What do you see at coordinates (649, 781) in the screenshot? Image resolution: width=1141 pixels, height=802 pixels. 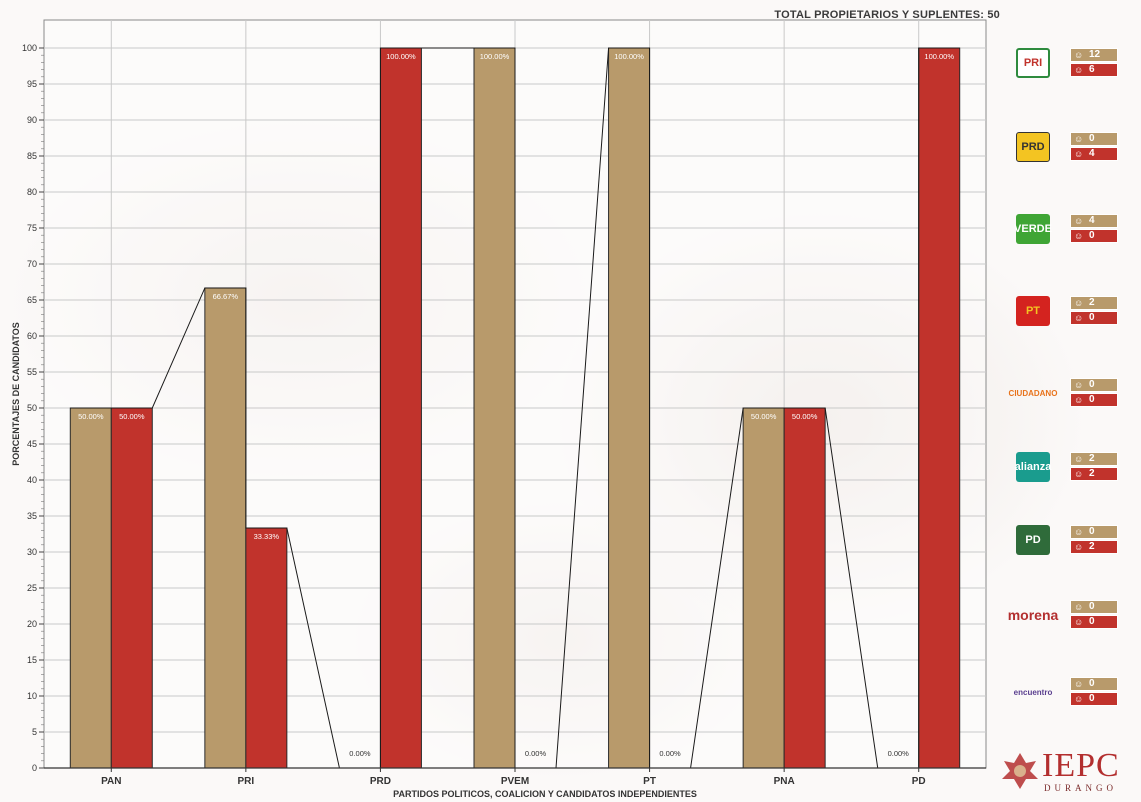 I see `x-tick-label-pt: PT` at bounding box center [649, 781].